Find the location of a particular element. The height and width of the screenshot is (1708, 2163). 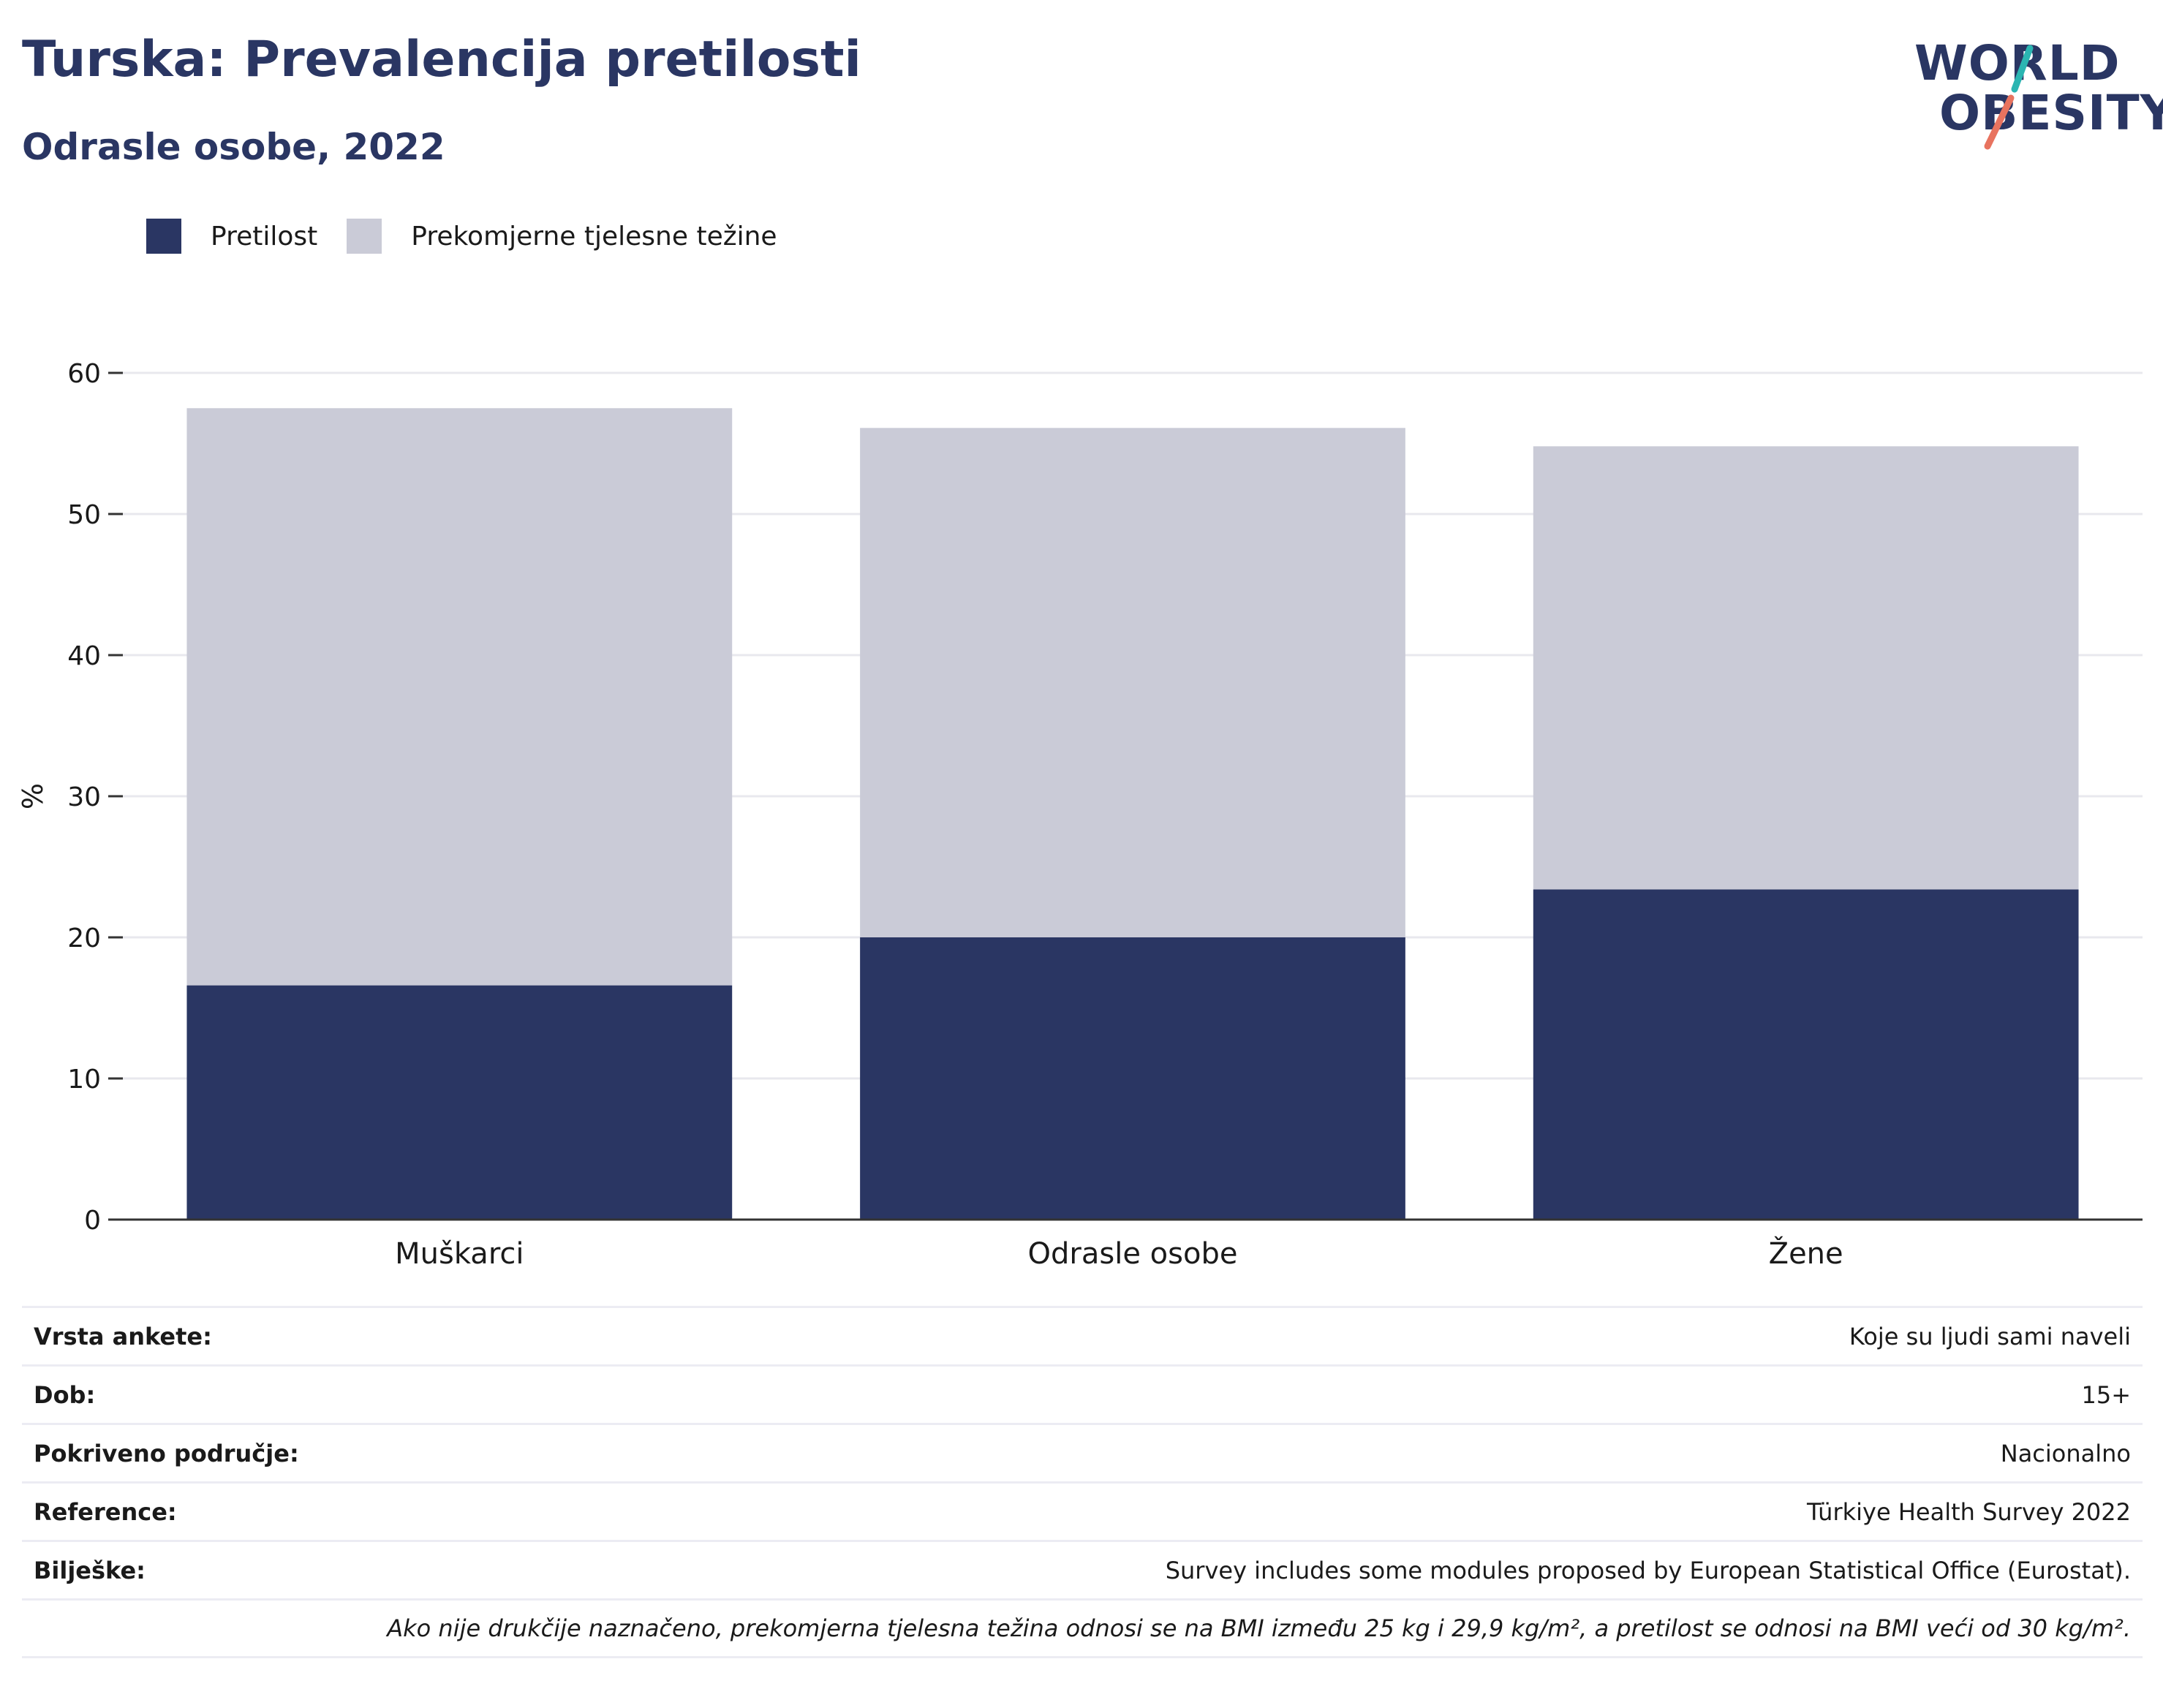

info-value: 15+ is located at coordinates (2106, 1394).